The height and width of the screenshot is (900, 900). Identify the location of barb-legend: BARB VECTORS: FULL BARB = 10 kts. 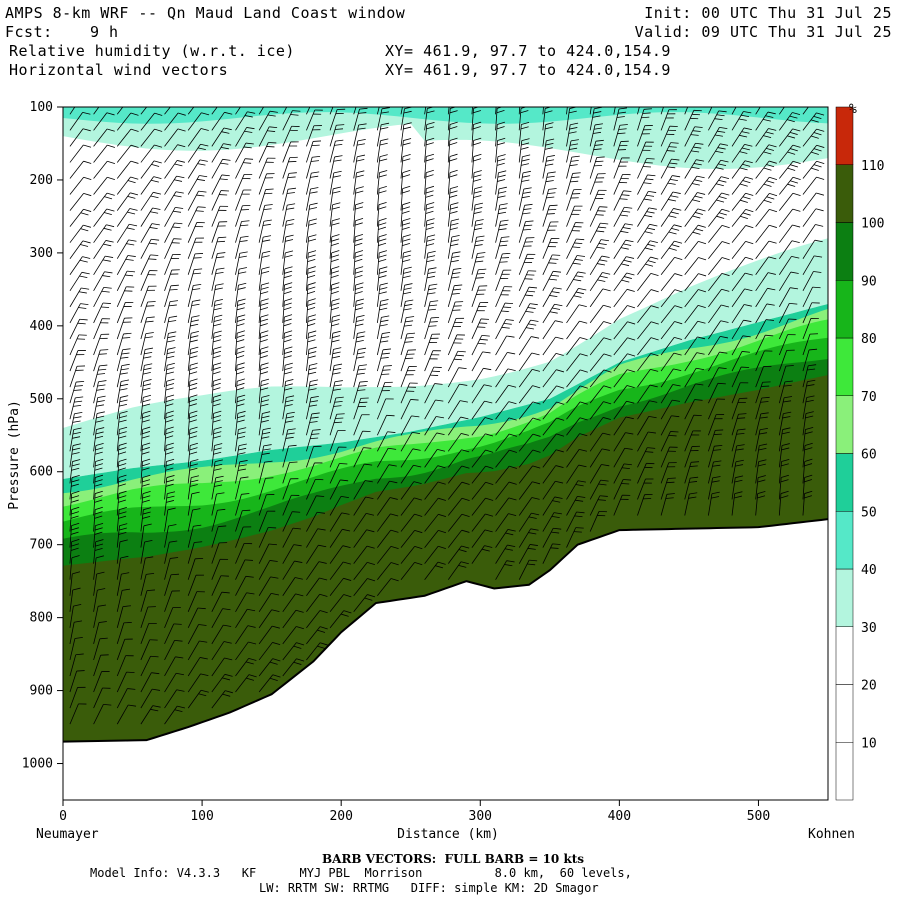
(453, 859).